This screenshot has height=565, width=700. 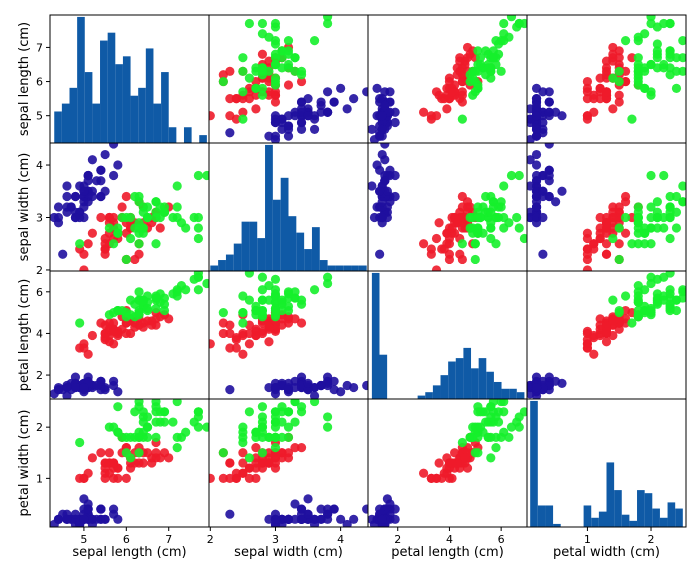 What do you see at coordinates (397, 539) in the screenshot?
I see `x-tick-label: 2` at bounding box center [397, 539].